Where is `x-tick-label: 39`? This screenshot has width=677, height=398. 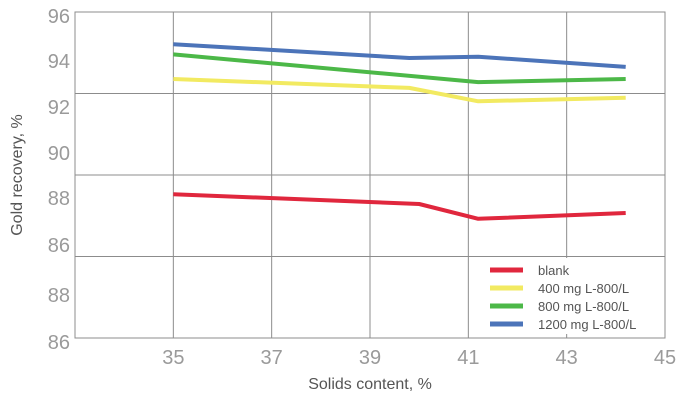 x-tick-label: 39 is located at coordinates (370, 358).